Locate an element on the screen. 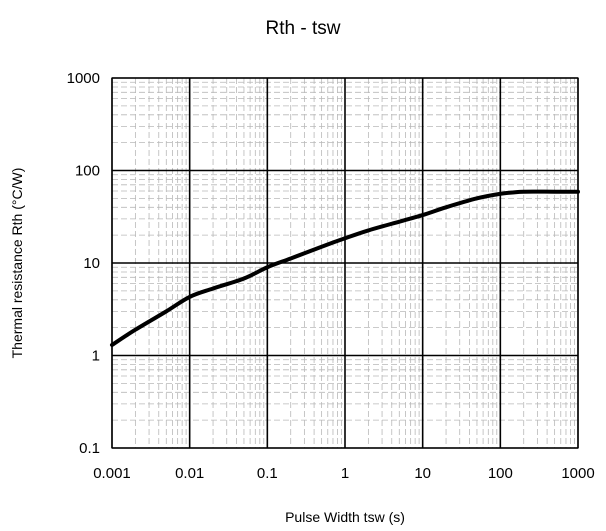 The image size is (606, 531). x-axis-label: Pulse Width tsw (s) is located at coordinates (345, 517).